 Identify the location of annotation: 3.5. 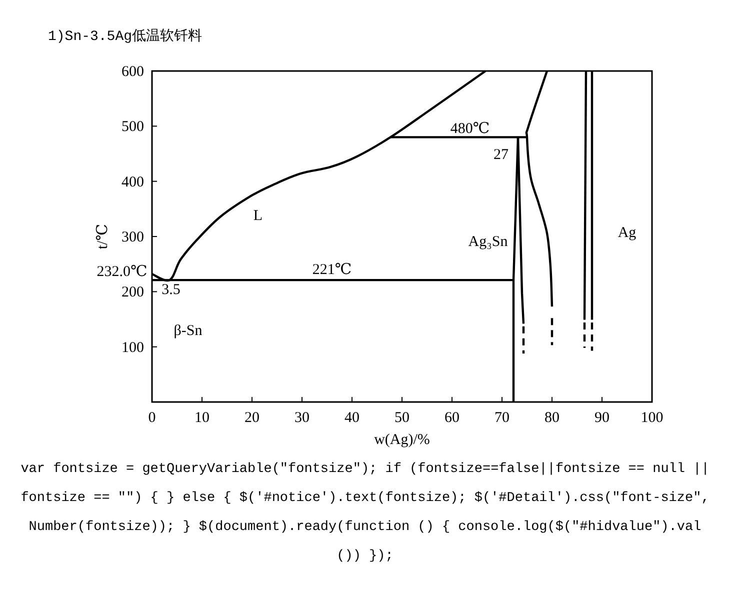
(171, 290).